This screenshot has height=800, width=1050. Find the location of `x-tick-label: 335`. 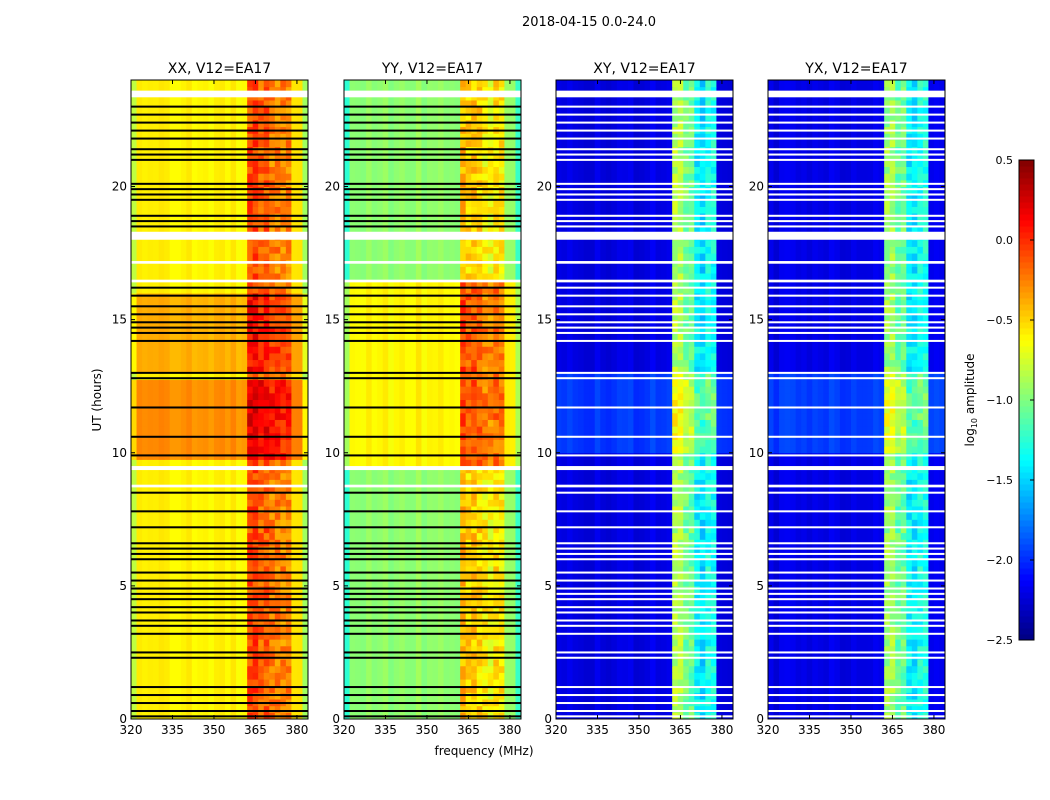

x-tick-label: 335 is located at coordinates (172, 730).